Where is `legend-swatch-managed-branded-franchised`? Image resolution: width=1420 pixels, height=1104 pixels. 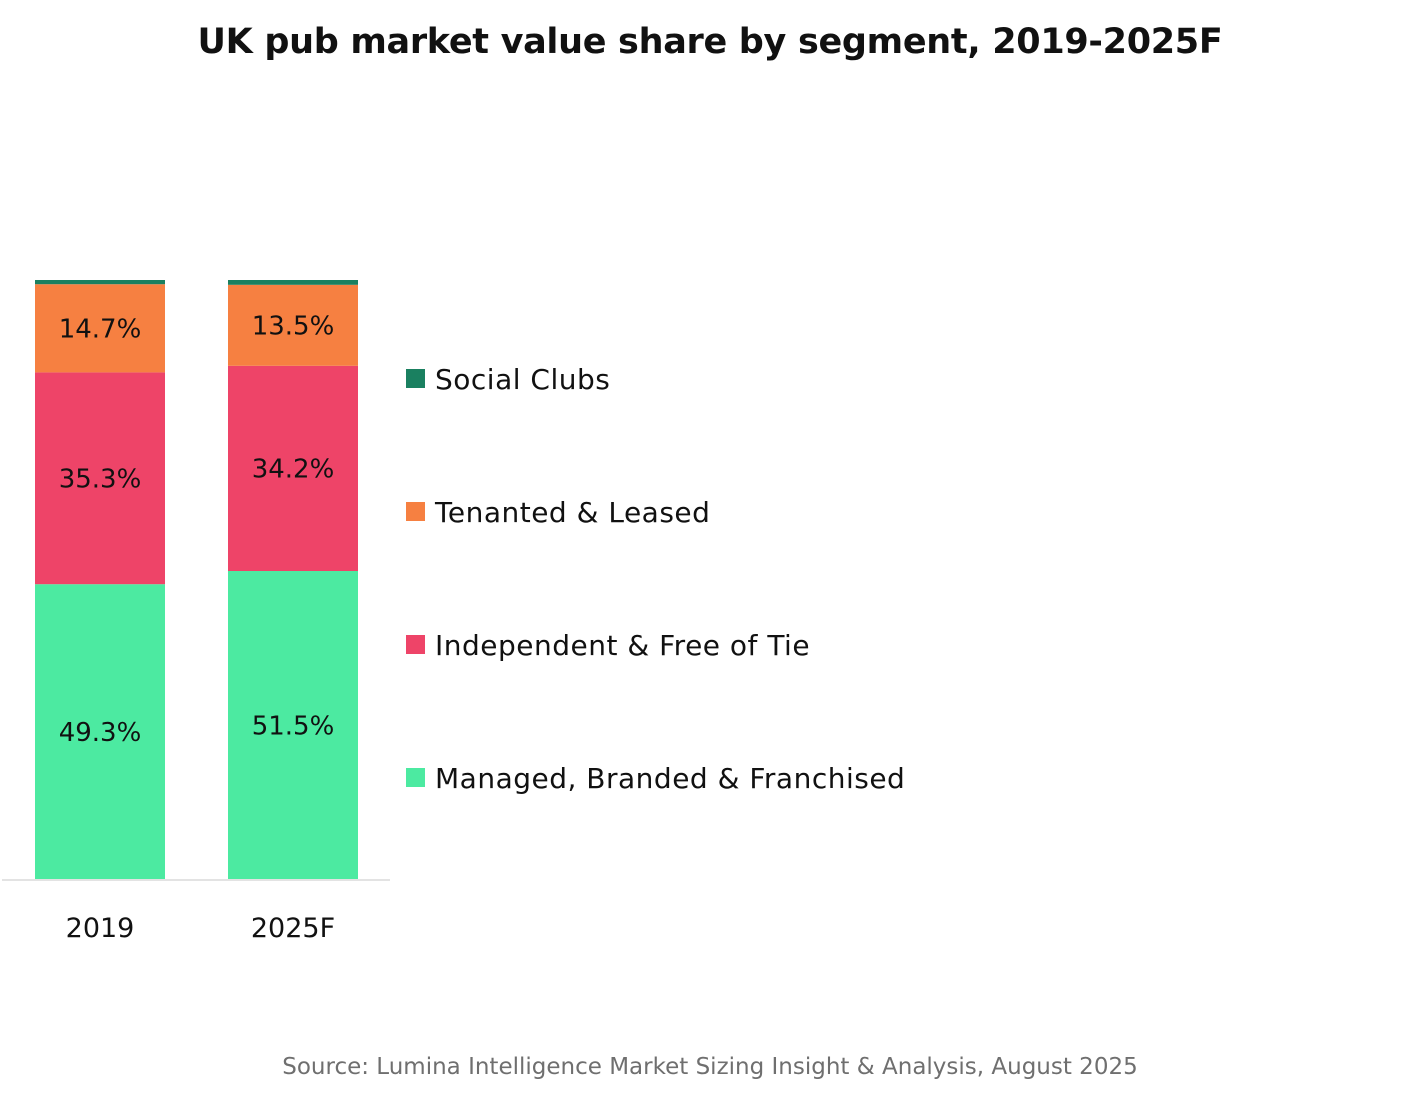 legend-swatch-managed-branded-franchised is located at coordinates (415, 777).